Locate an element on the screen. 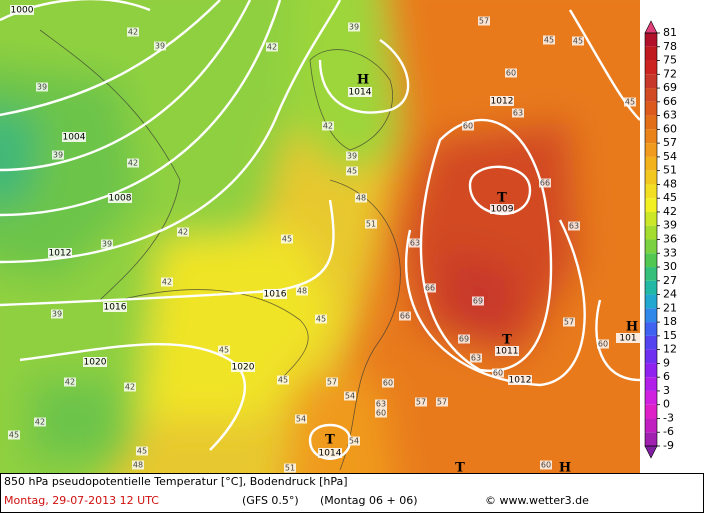 Image resolution: width=704 pixels, height=517 pixels. colorbar-tick-label: 21 is located at coordinates (670, 307).